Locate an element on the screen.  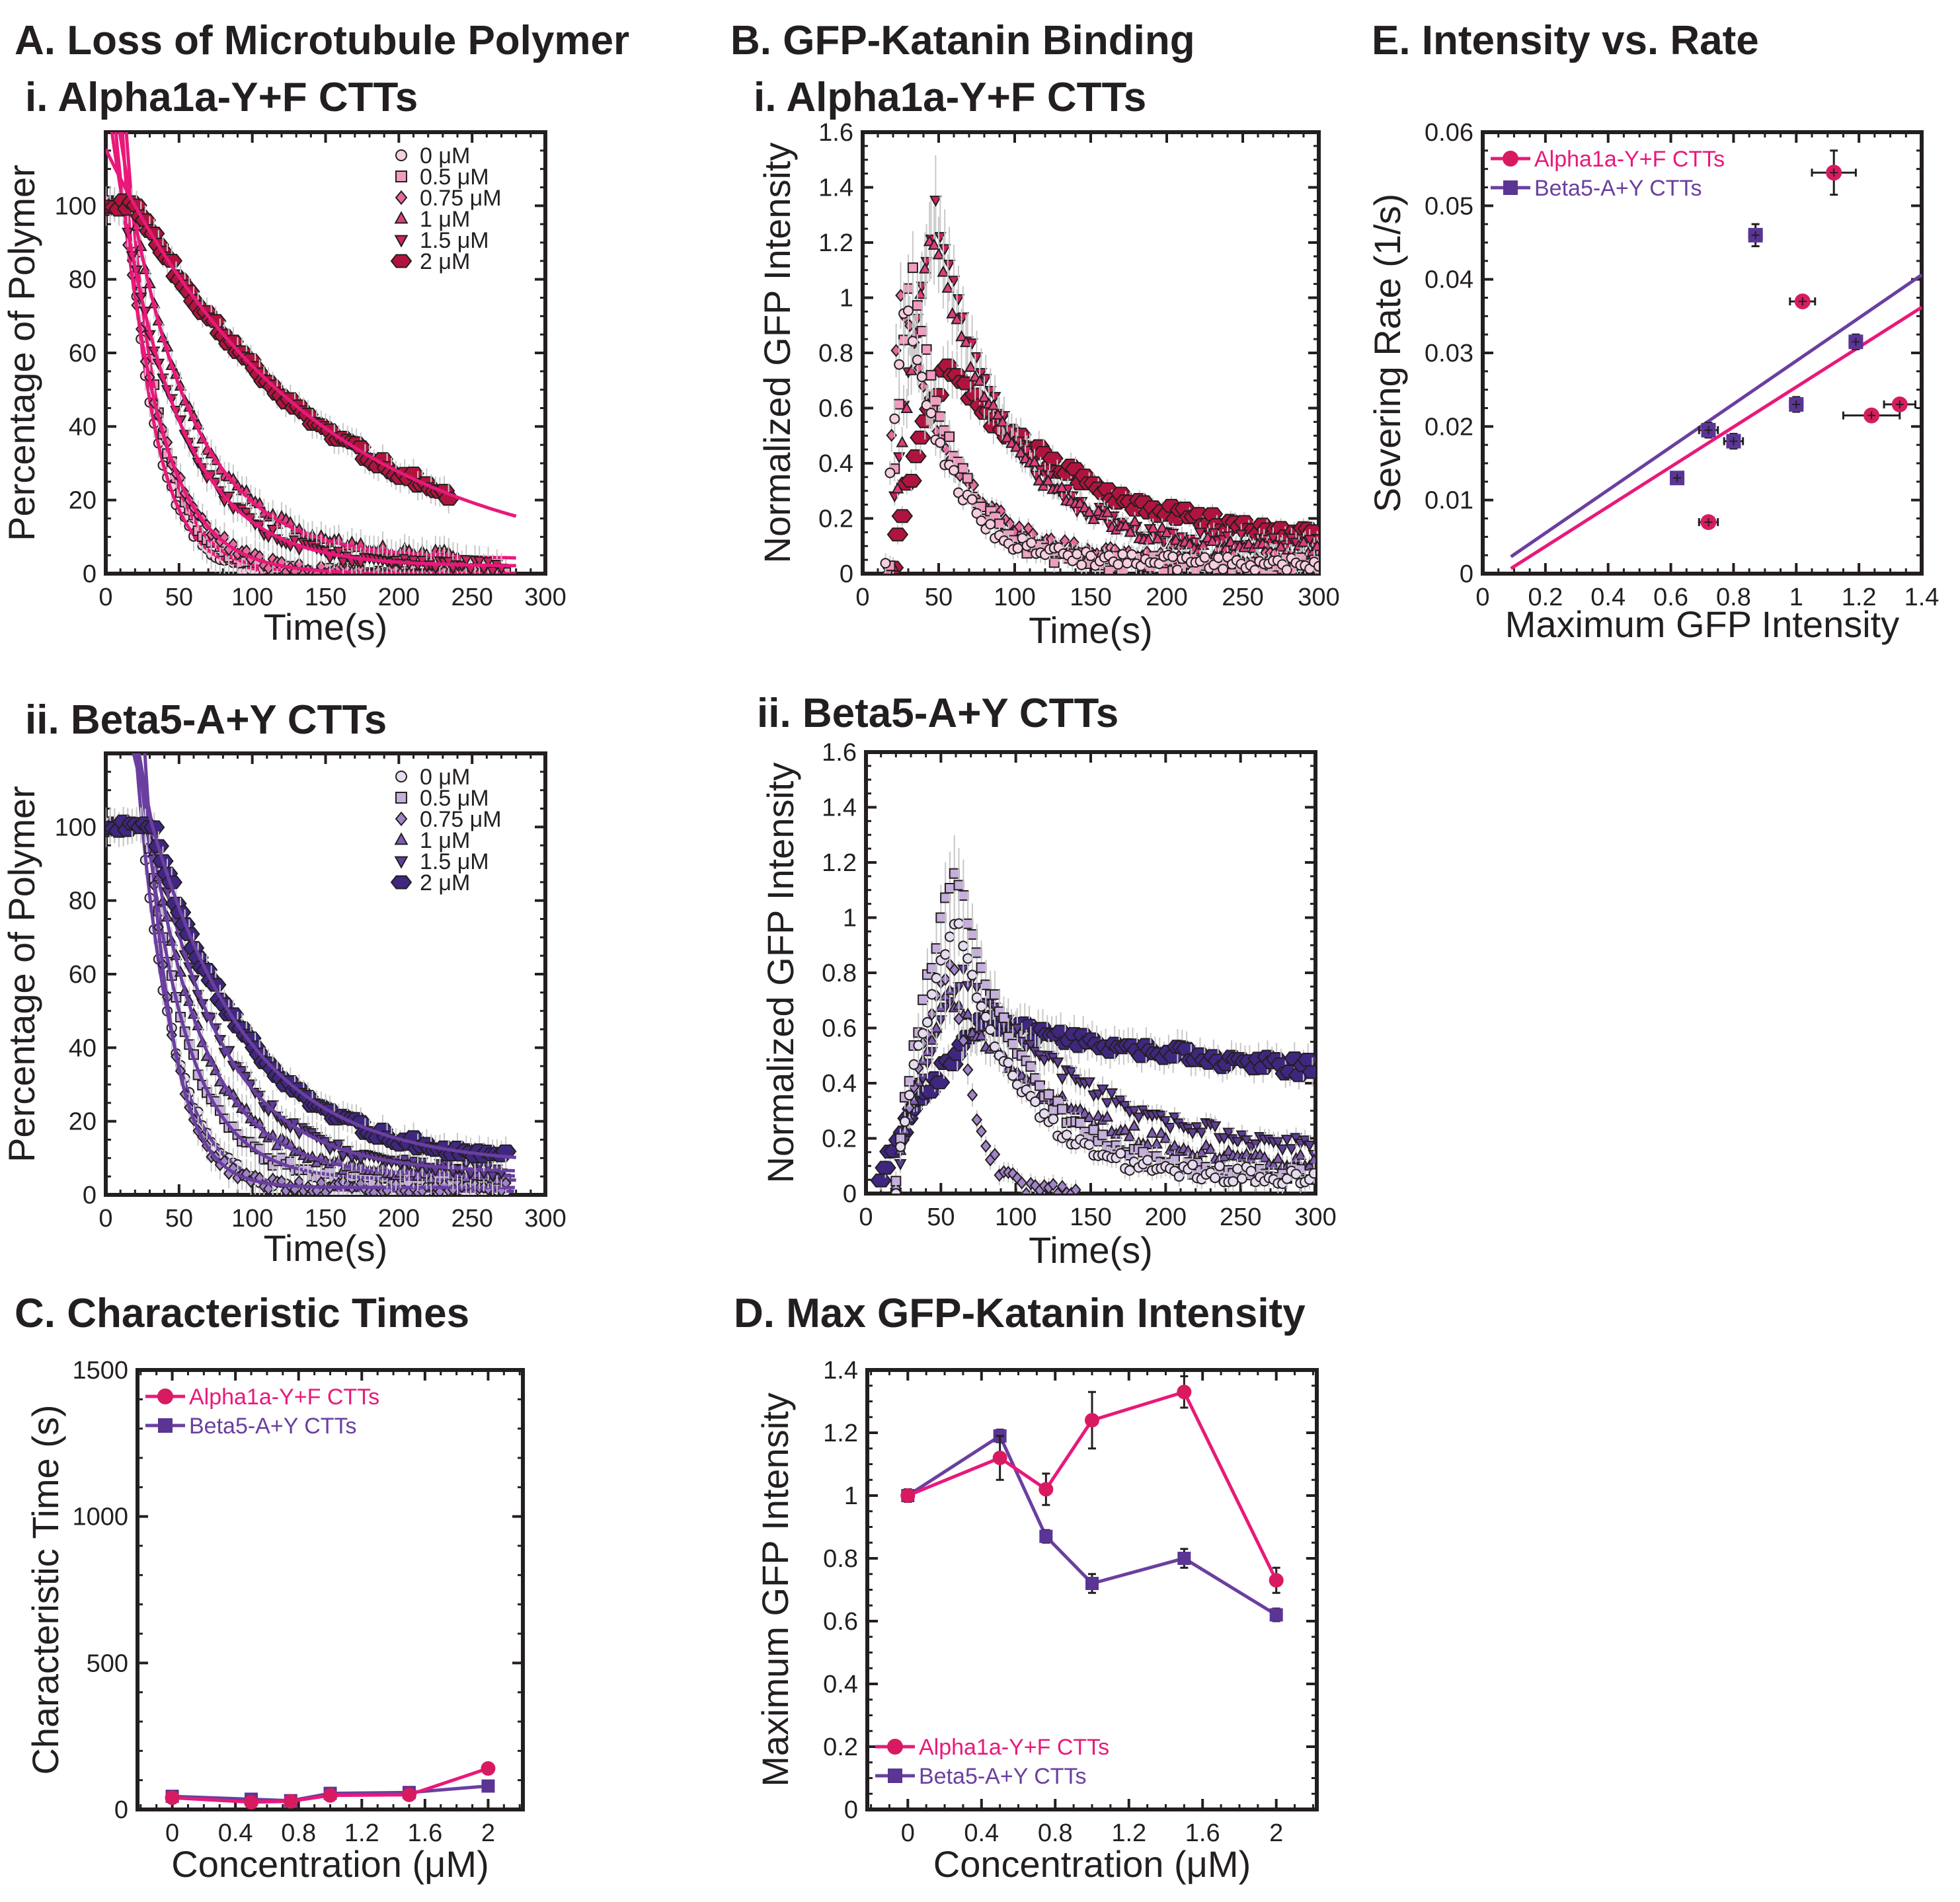
legend-label: 1.5 μM is located at coordinates (454, 861).